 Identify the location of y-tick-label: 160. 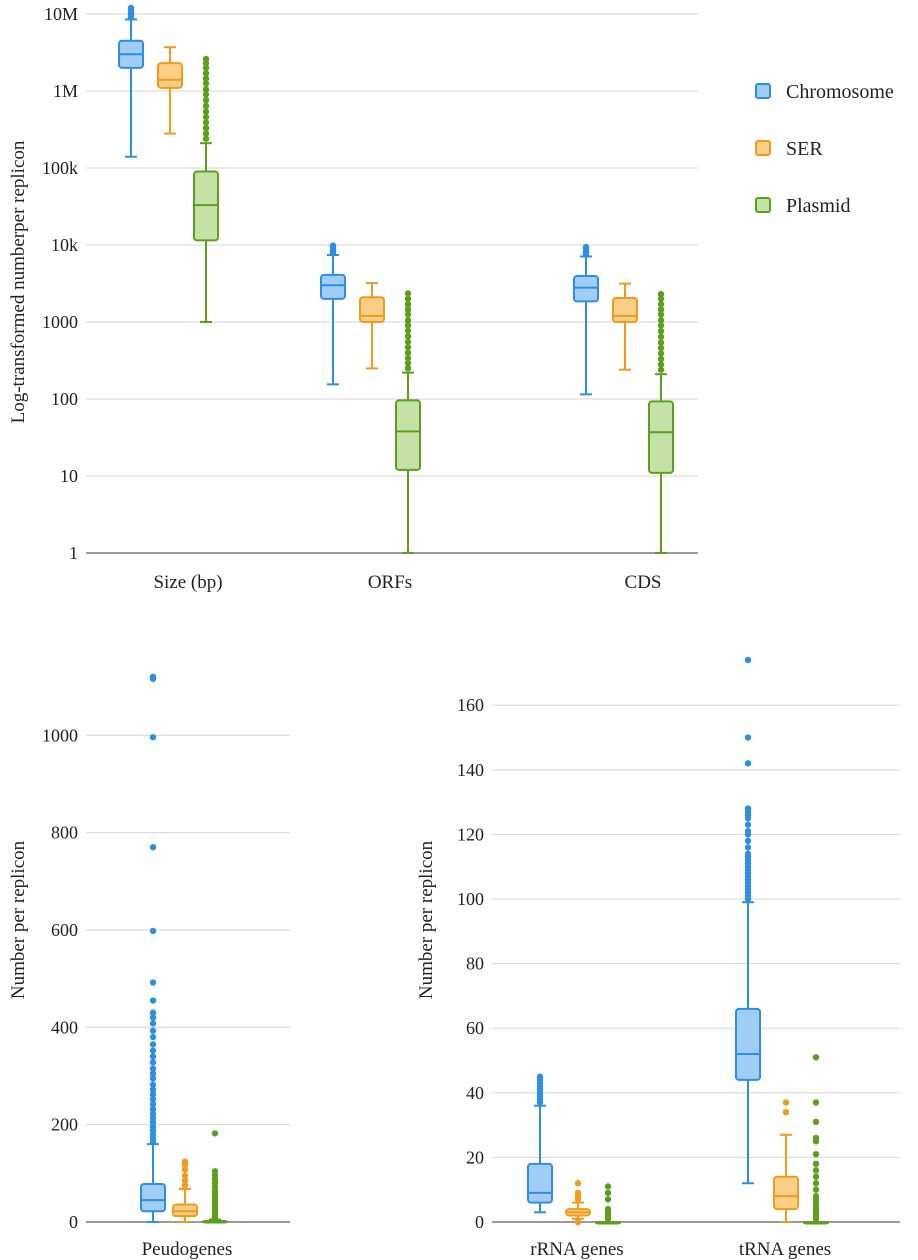
(470, 705).